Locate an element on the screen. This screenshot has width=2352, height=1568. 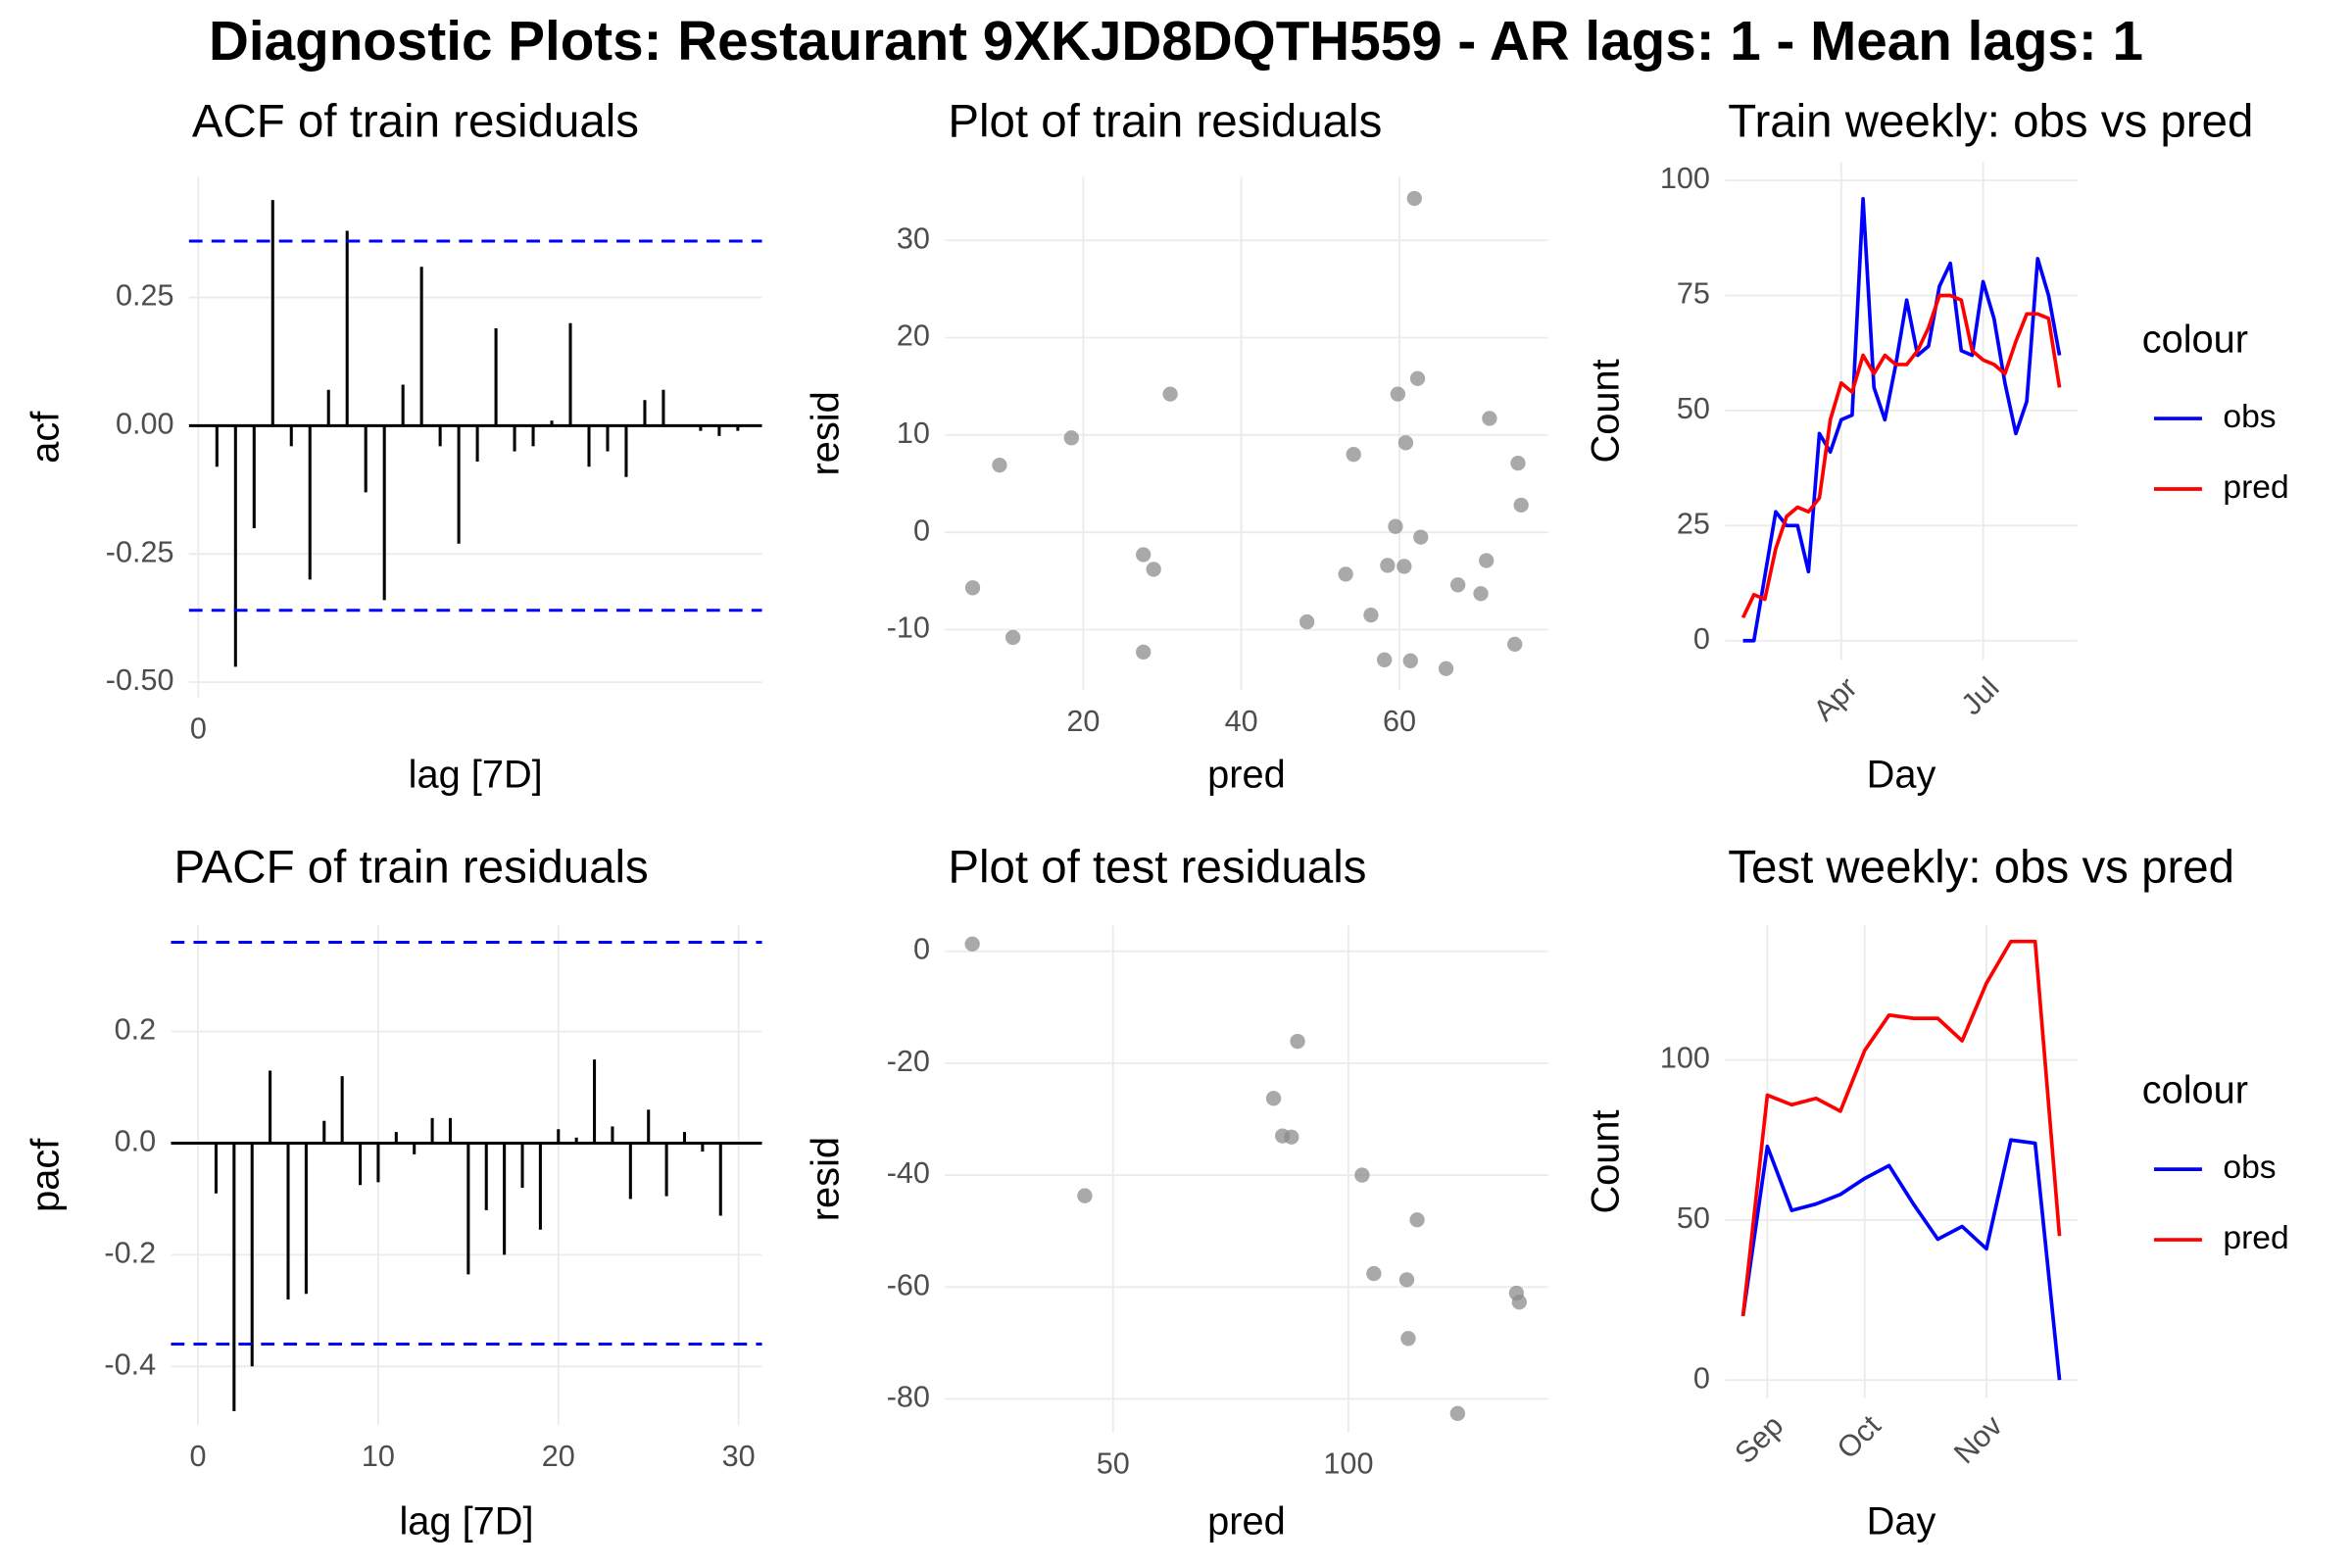
panel-title: Plot of test residuals is located at coordinates (1157, 867).